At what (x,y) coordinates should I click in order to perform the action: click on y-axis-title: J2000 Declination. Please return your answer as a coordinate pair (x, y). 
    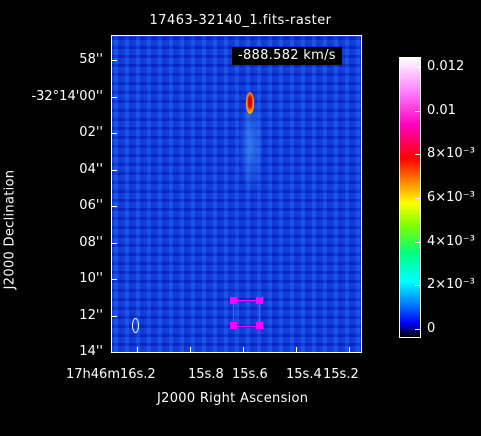
    Looking at the image, I should click on (10, 229).